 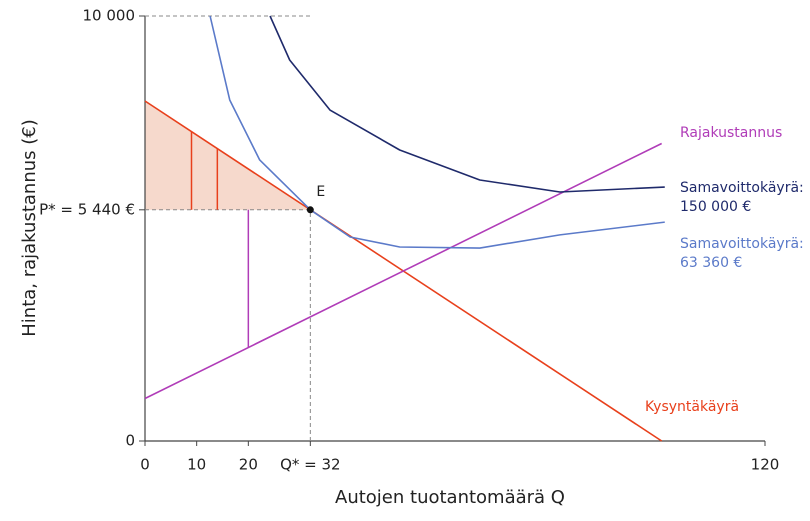 What do you see at coordinates (731, 133) in the screenshot?
I see `series-label: Rajakustannus` at bounding box center [731, 133].